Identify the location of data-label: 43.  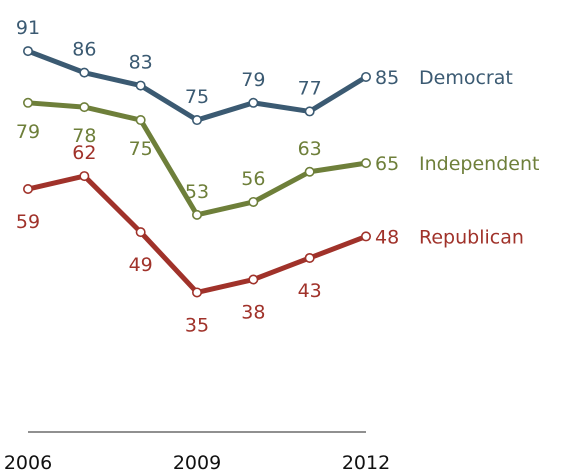
(310, 291).